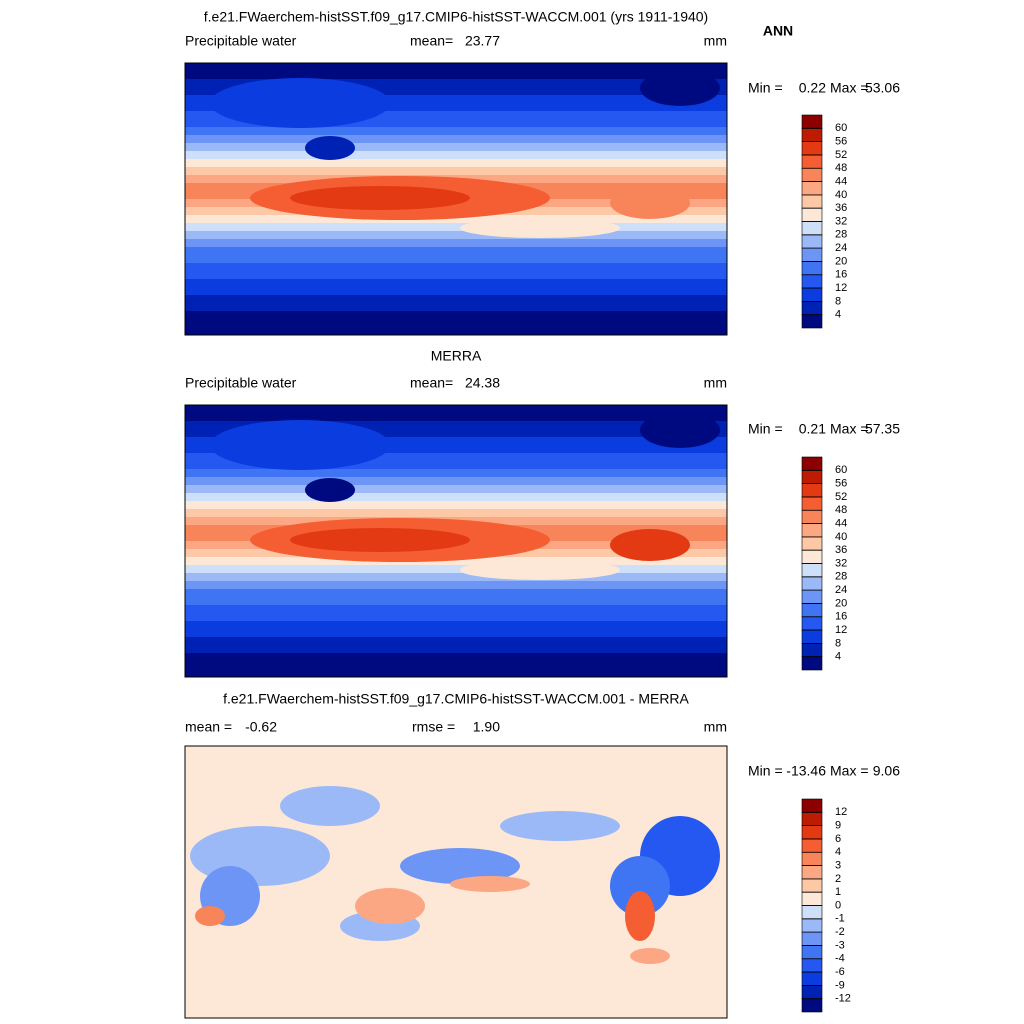  What do you see at coordinates (840, 985) in the screenshot?
I see `colorbar-label: -9` at bounding box center [840, 985].